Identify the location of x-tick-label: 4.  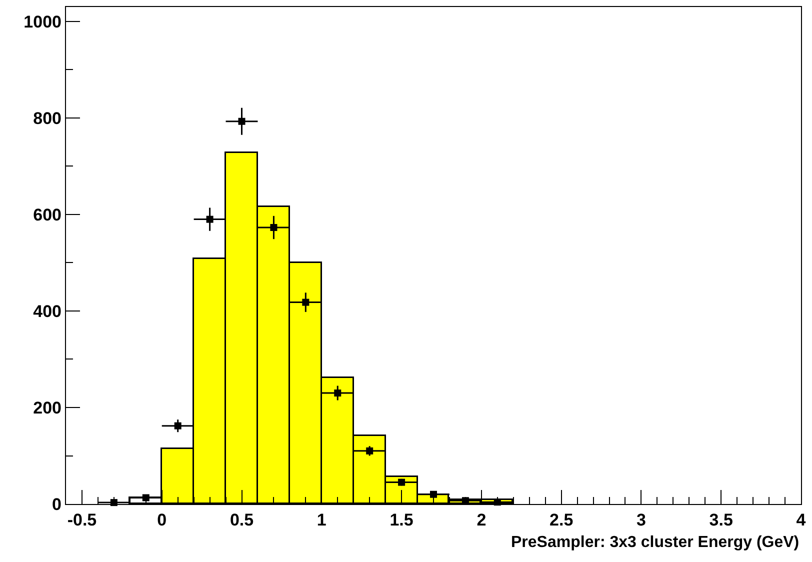
(801, 520).